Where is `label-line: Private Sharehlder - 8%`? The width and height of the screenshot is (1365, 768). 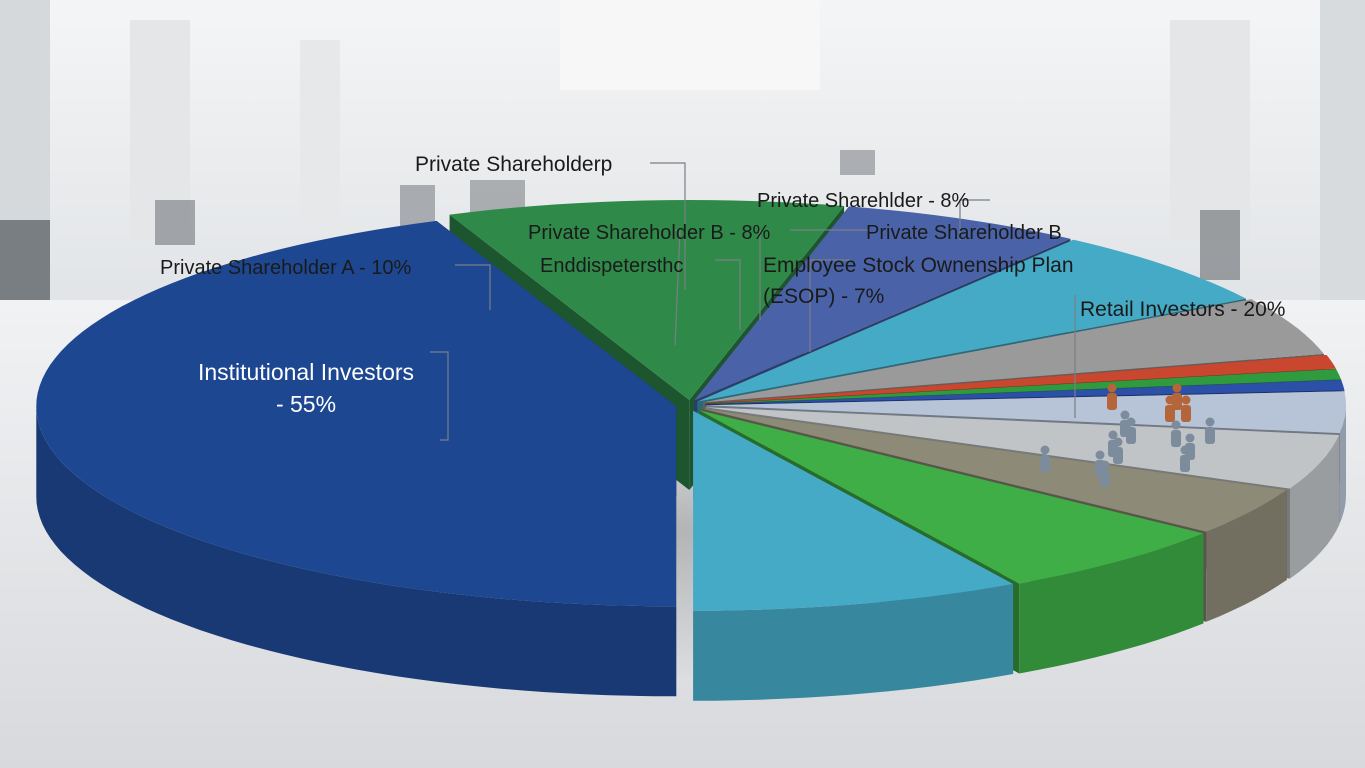 label-line: Private Sharehlder - 8% is located at coordinates (863, 201).